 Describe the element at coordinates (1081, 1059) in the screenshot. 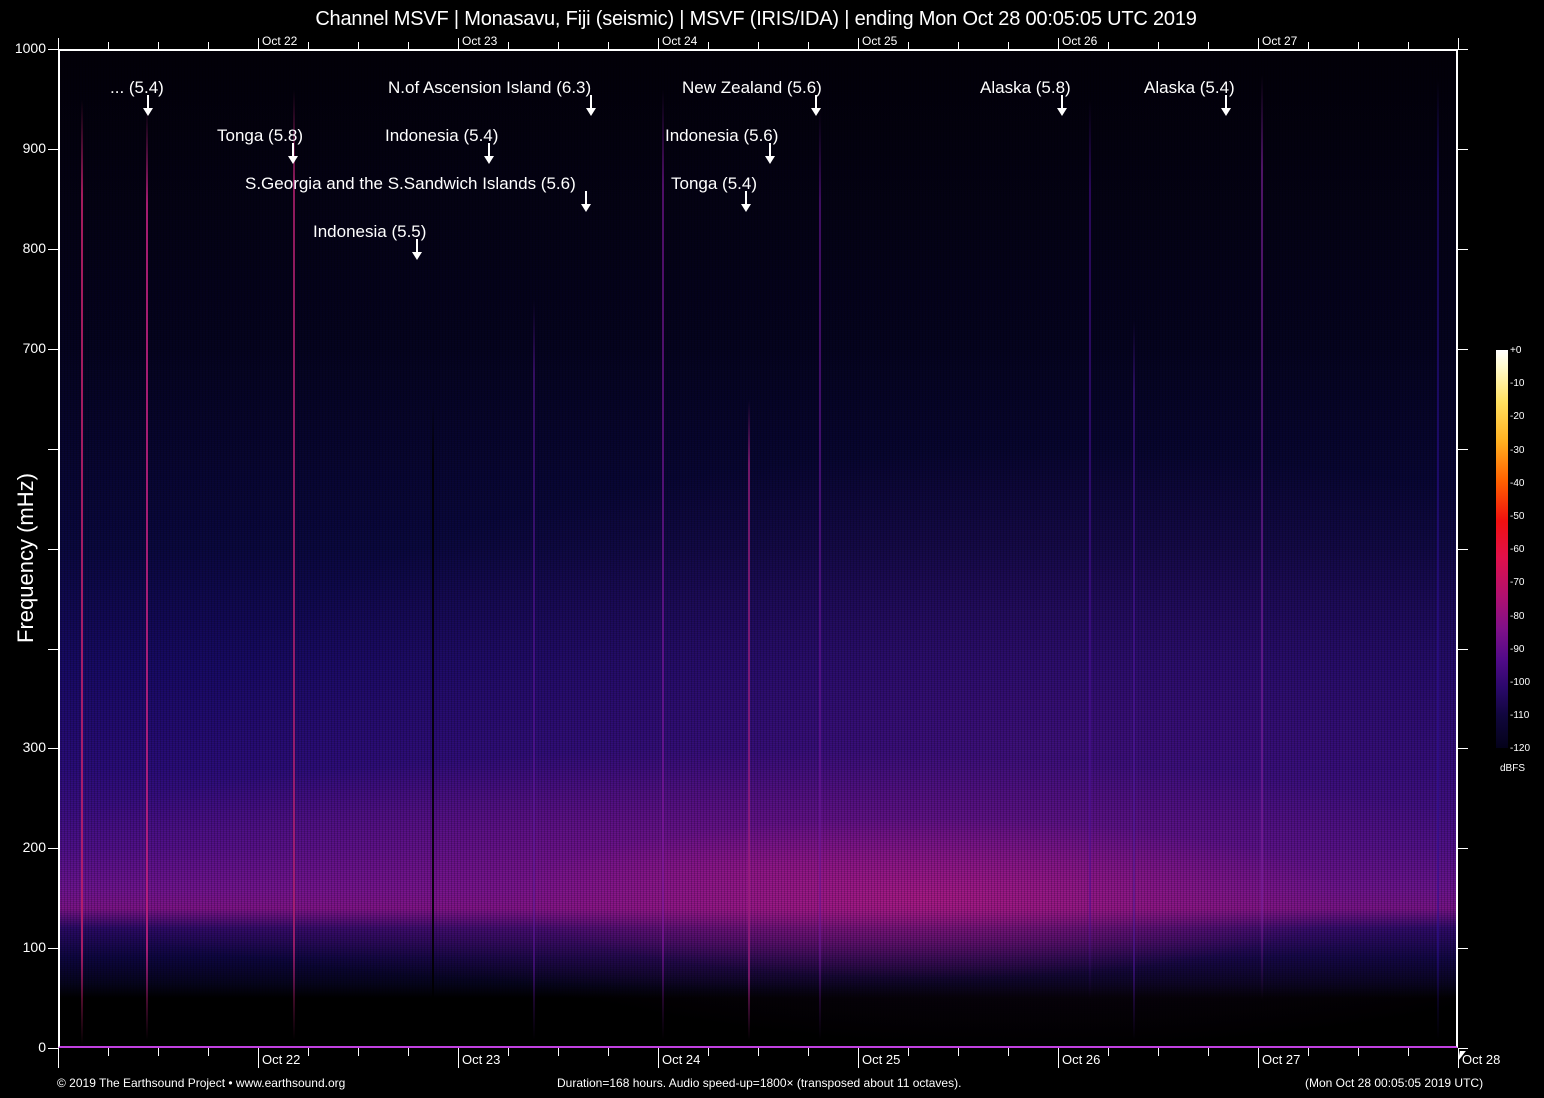

I see `x-label-bottom: Oct 26` at that location.